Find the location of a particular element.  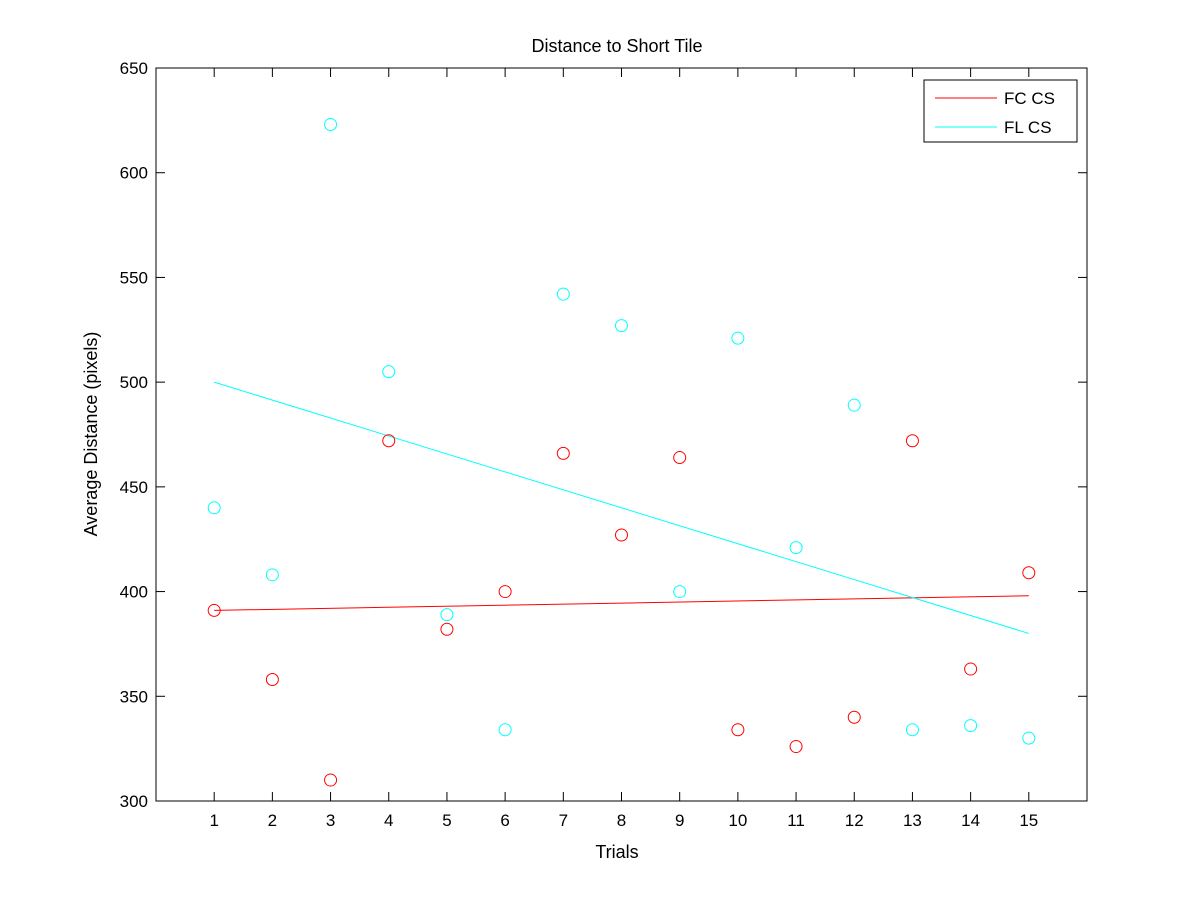

x-tick-label: 5 is located at coordinates (446, 820).